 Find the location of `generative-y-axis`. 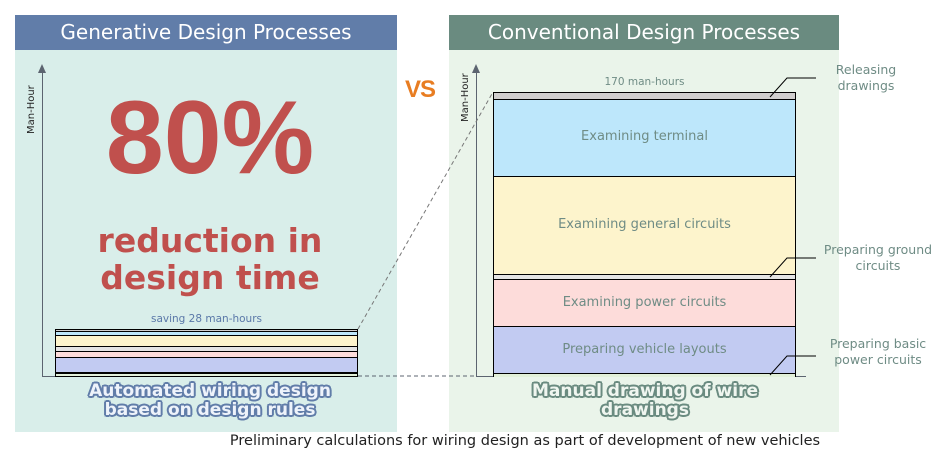

generative-y-axis is located at coordinates (42, 223).